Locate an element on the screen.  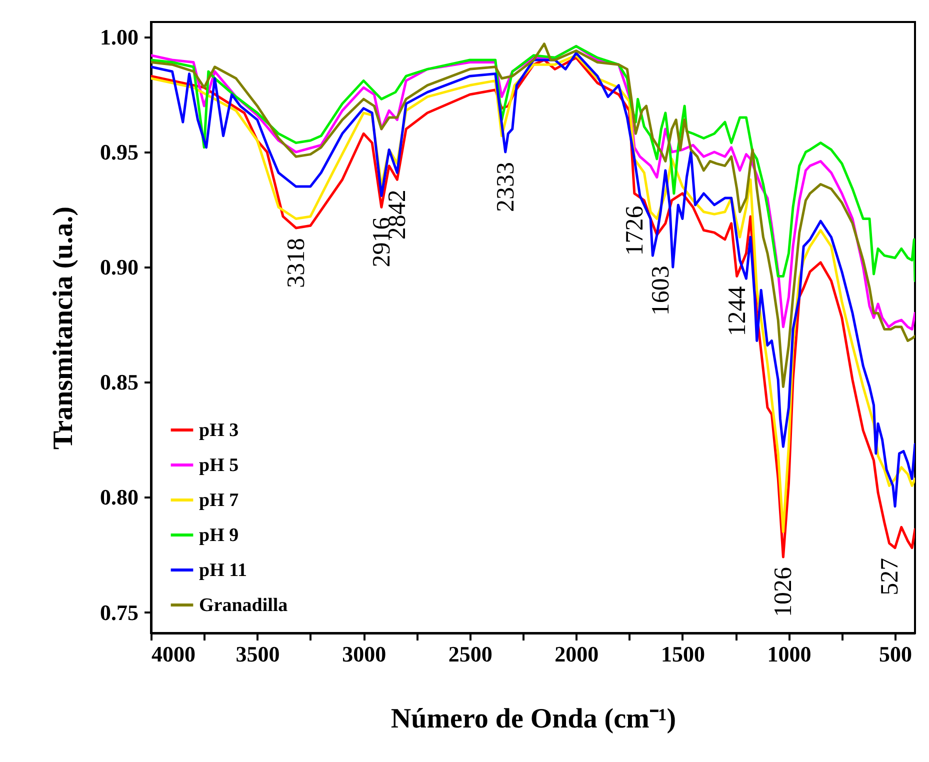
x-tick-label: 4000 is located at coordinates (174, 654).